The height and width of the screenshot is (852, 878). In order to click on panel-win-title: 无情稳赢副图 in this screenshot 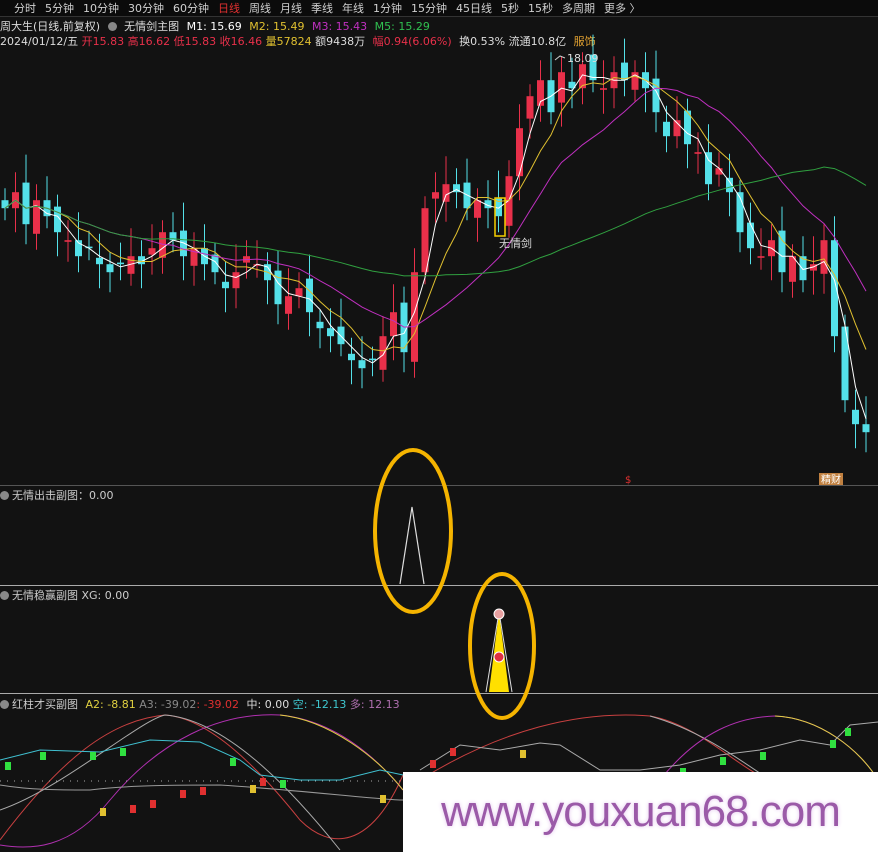, I will do `click(45, 595)`.